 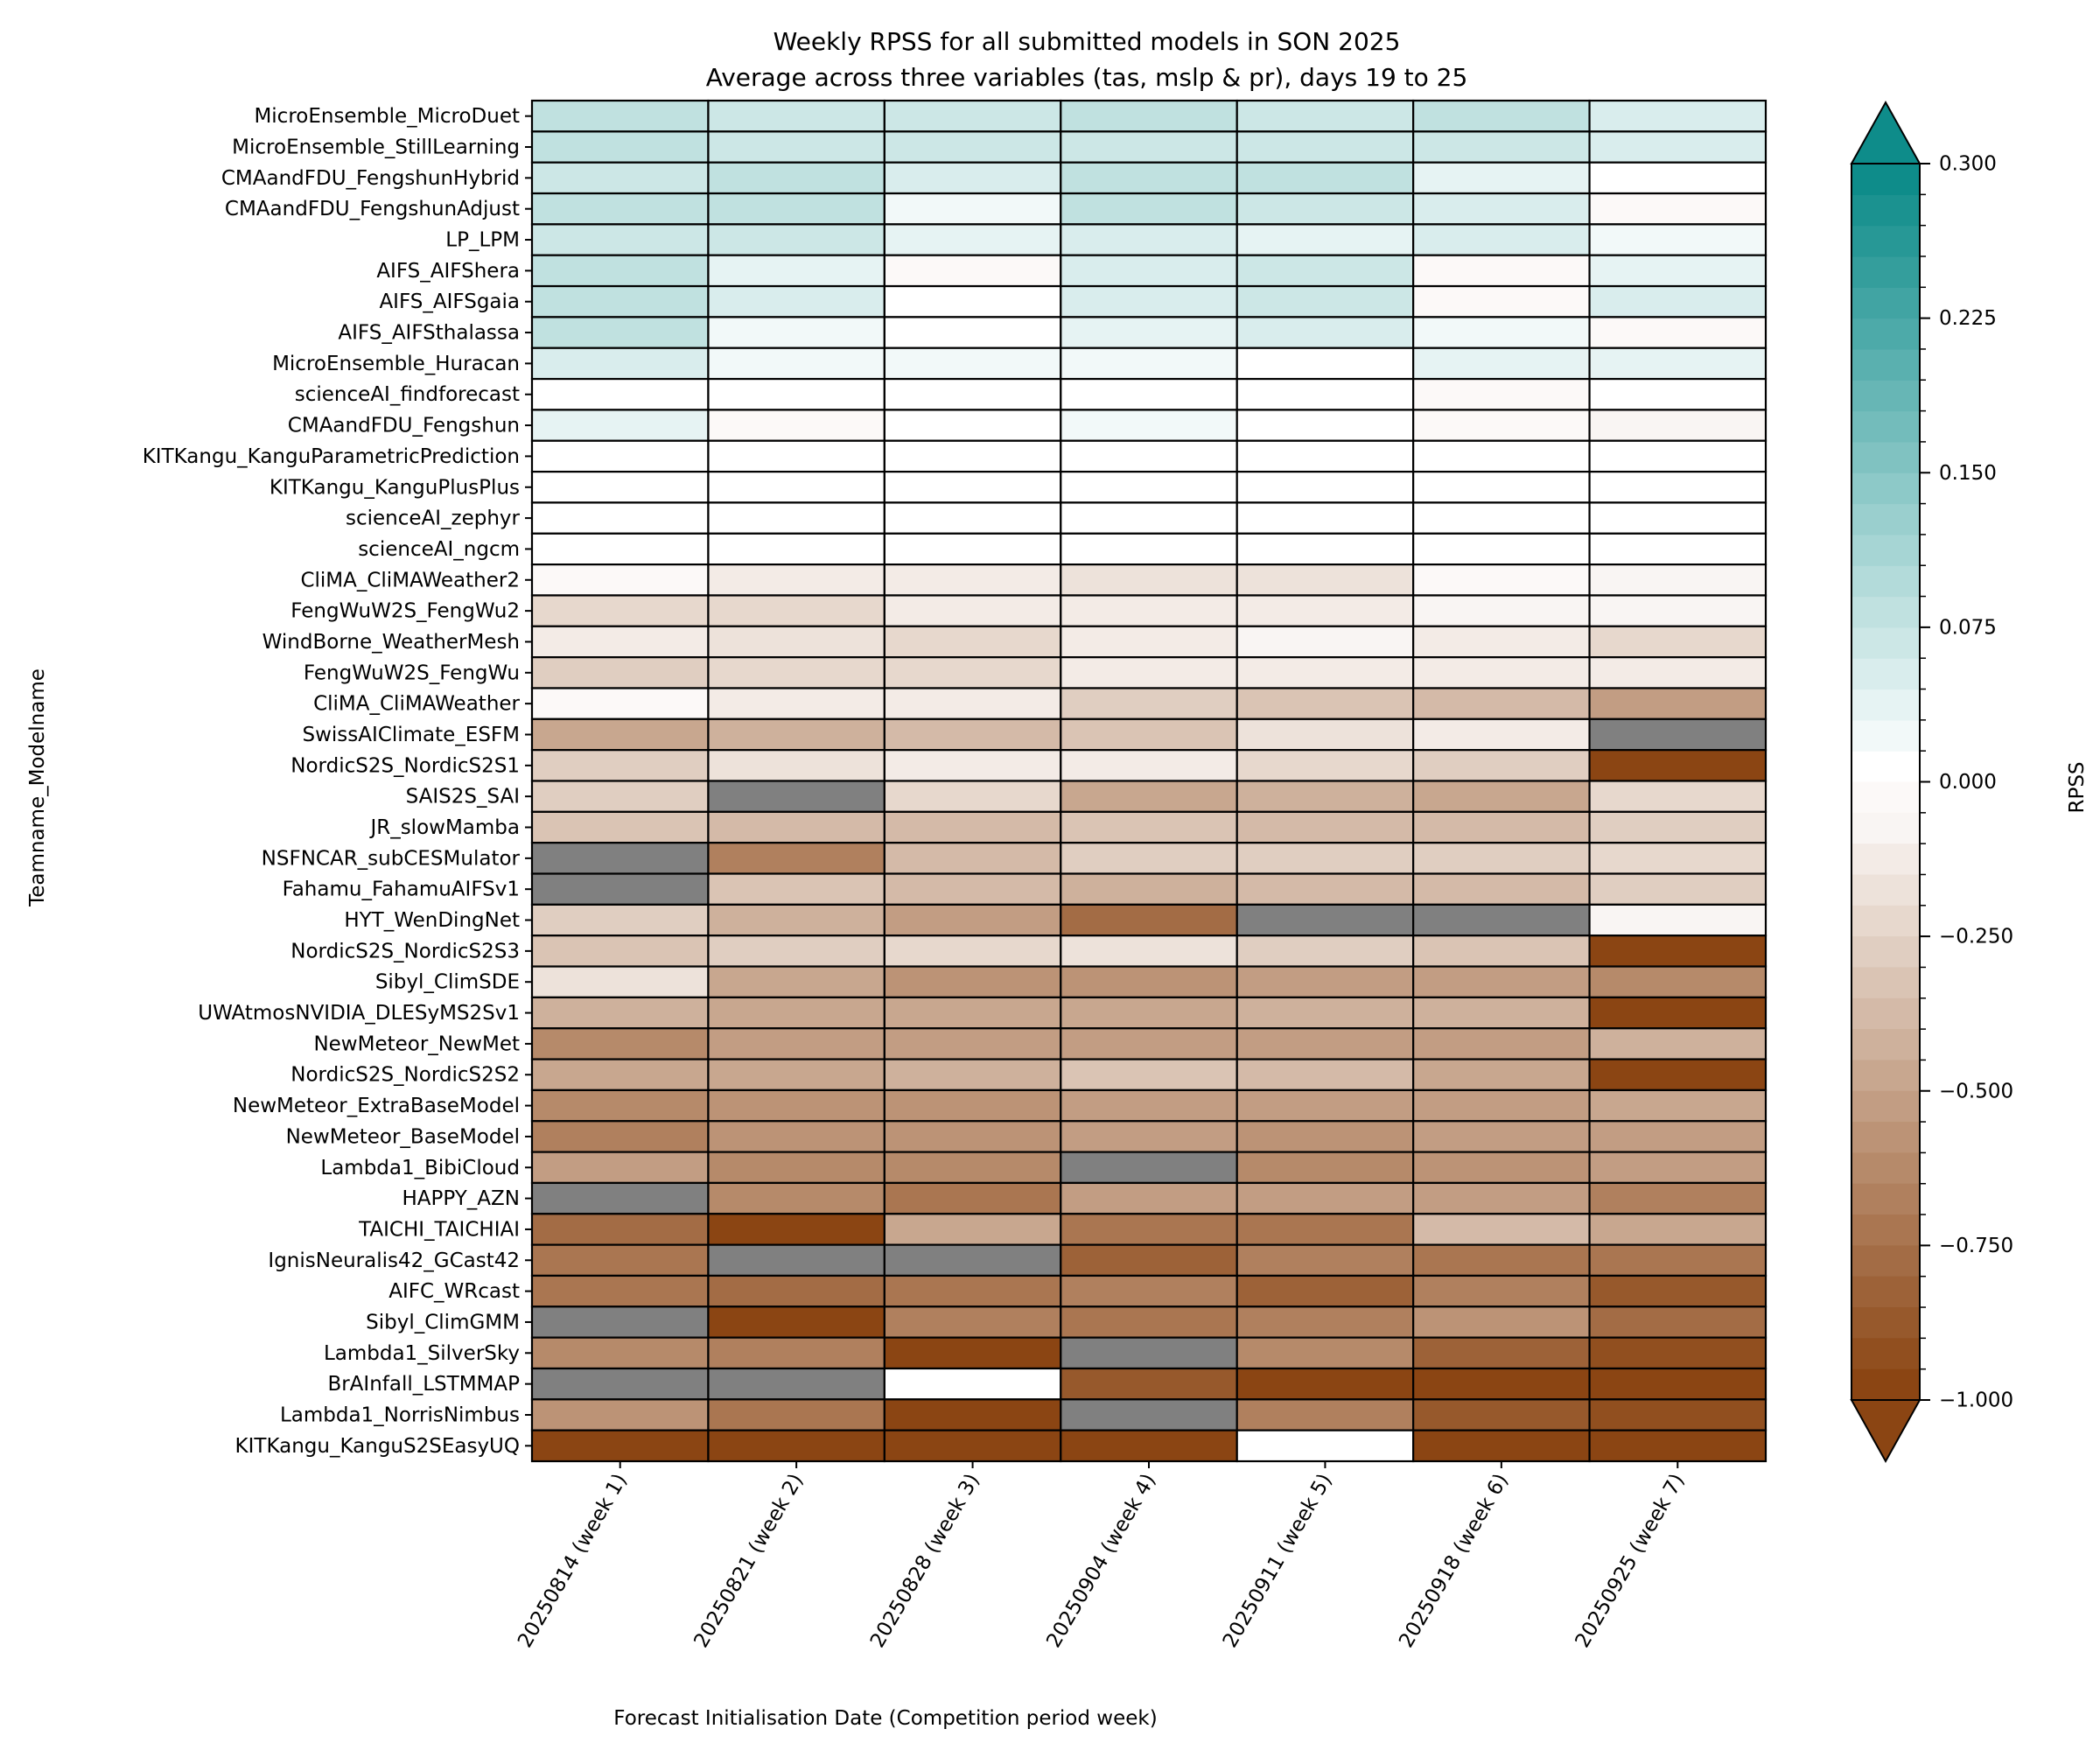 What do you see at coordinates (404, 426) in the screenshot?
I see `y-tick-label: CMAandFDU_Fengshun` at bounding box center [404, 426].